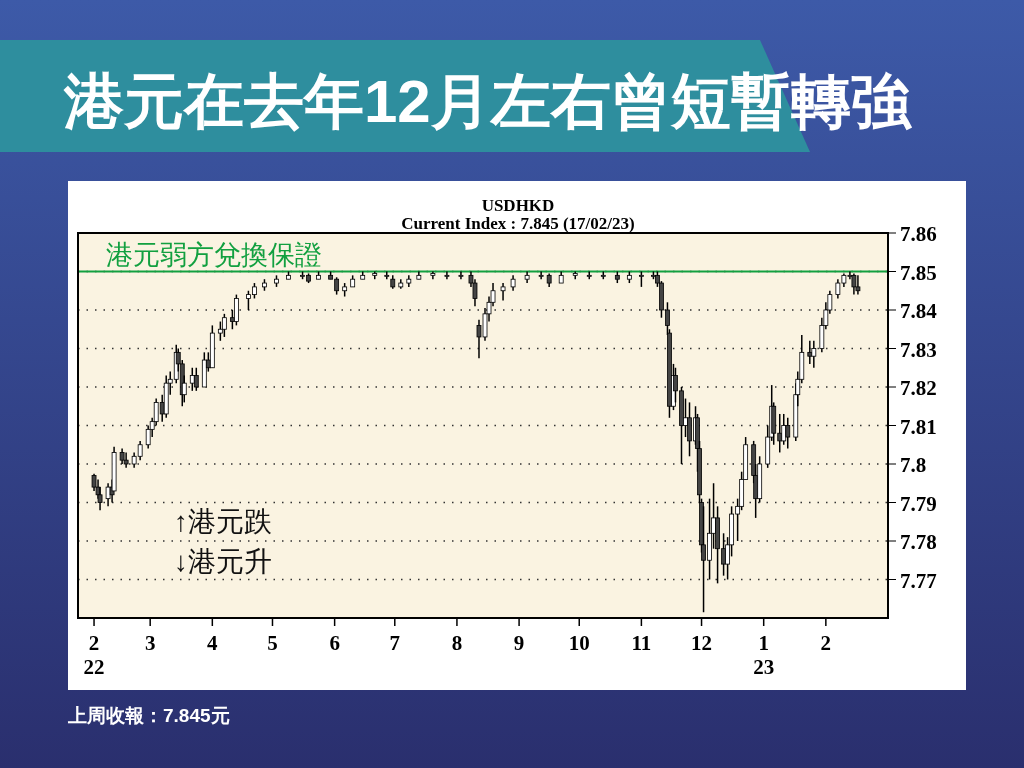  I want to click on y-tick-label: 7.79, so click(918, 503).